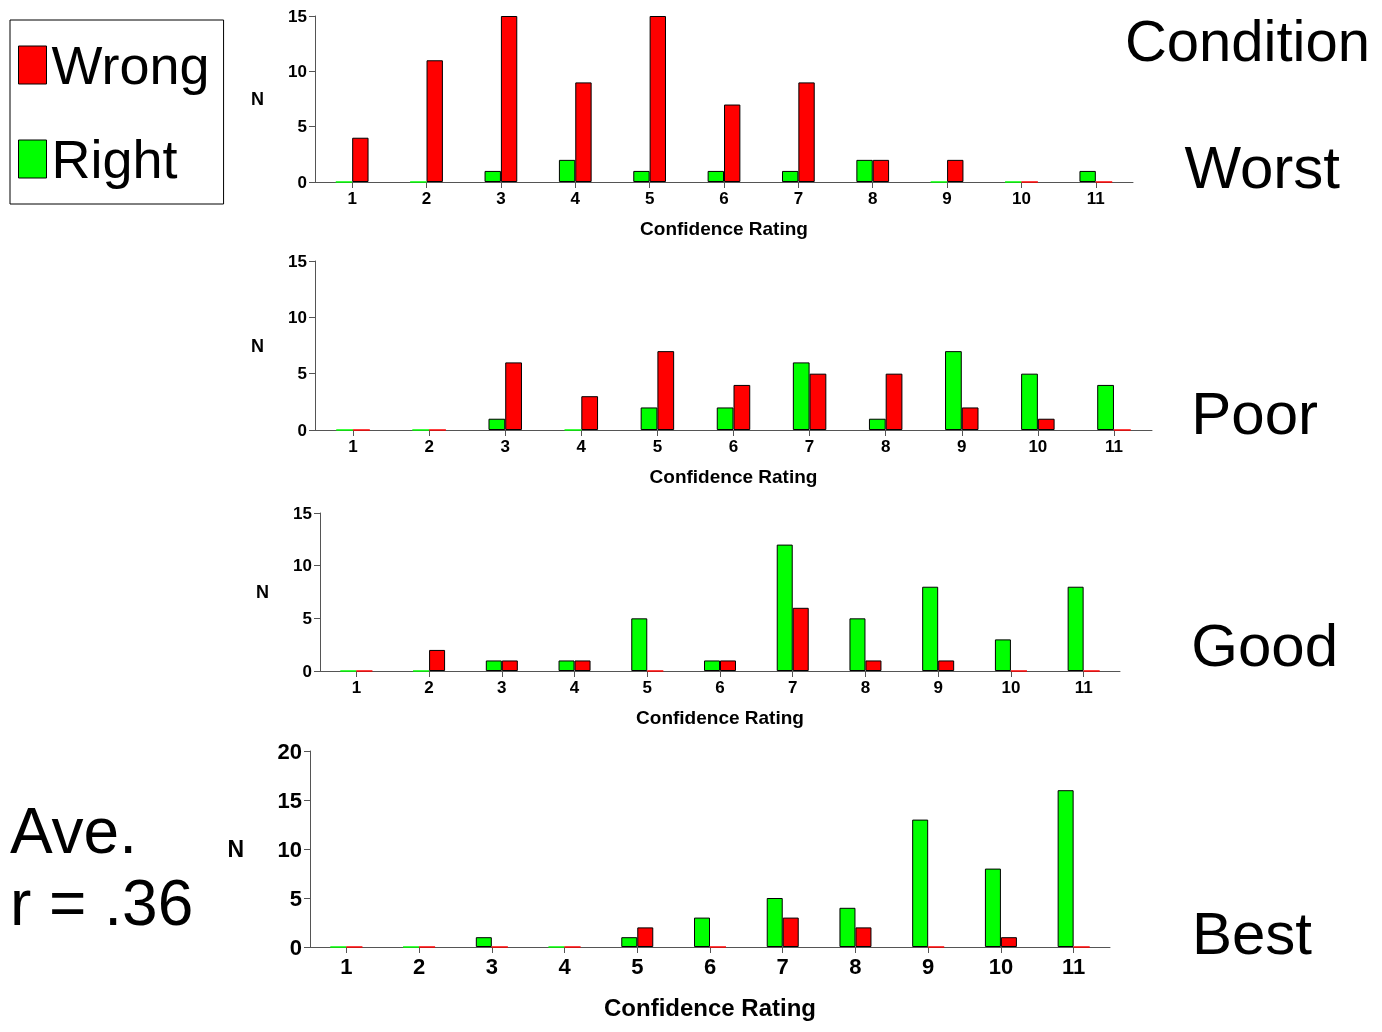 Image resolution: width=1382 pixels, height=1032 pixels. What do you see at coordinates (1252, 934) in the screenshot?
I see `text: Best` at bounding box center [1252, 934].